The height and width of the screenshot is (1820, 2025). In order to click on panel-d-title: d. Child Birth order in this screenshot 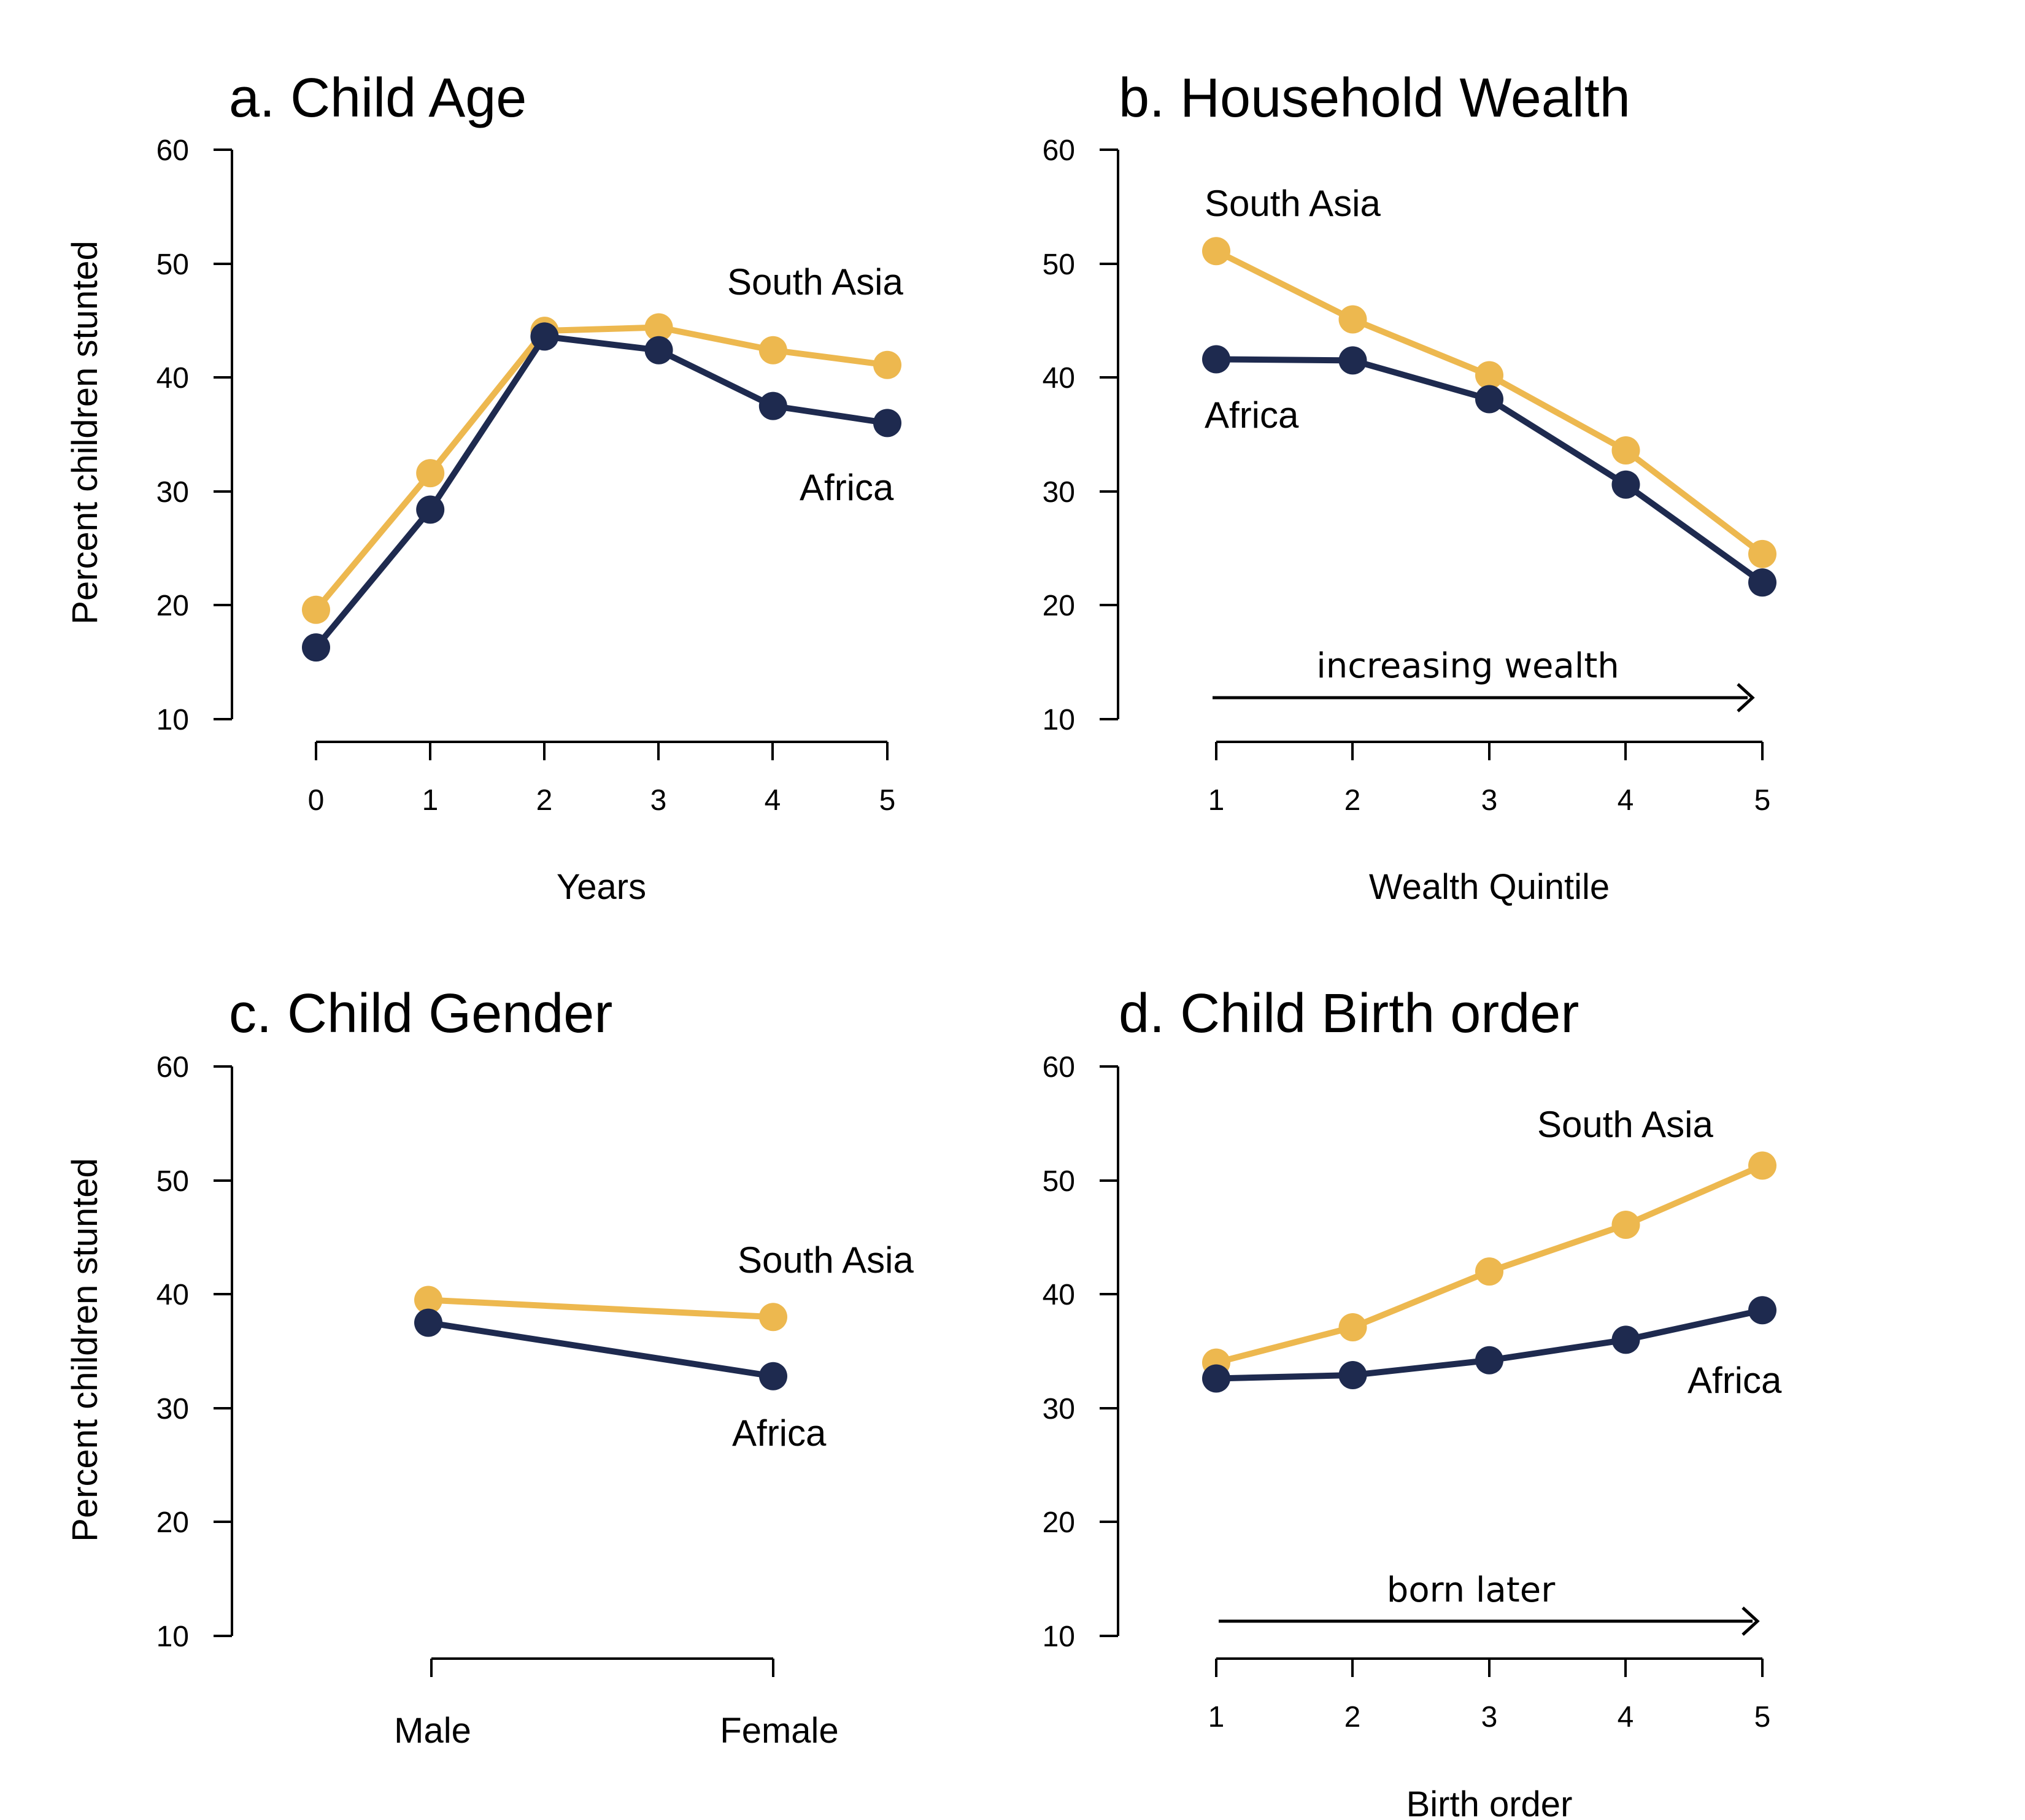, I will do `click(1349, 1014)`.